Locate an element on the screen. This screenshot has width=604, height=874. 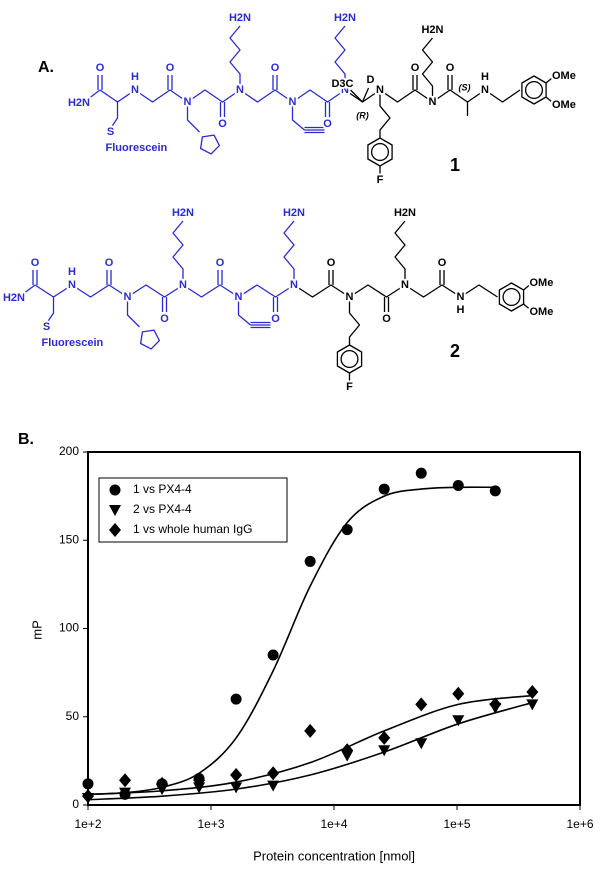
x-tick-label: 1e+2 is located at coordinates (87, 824).